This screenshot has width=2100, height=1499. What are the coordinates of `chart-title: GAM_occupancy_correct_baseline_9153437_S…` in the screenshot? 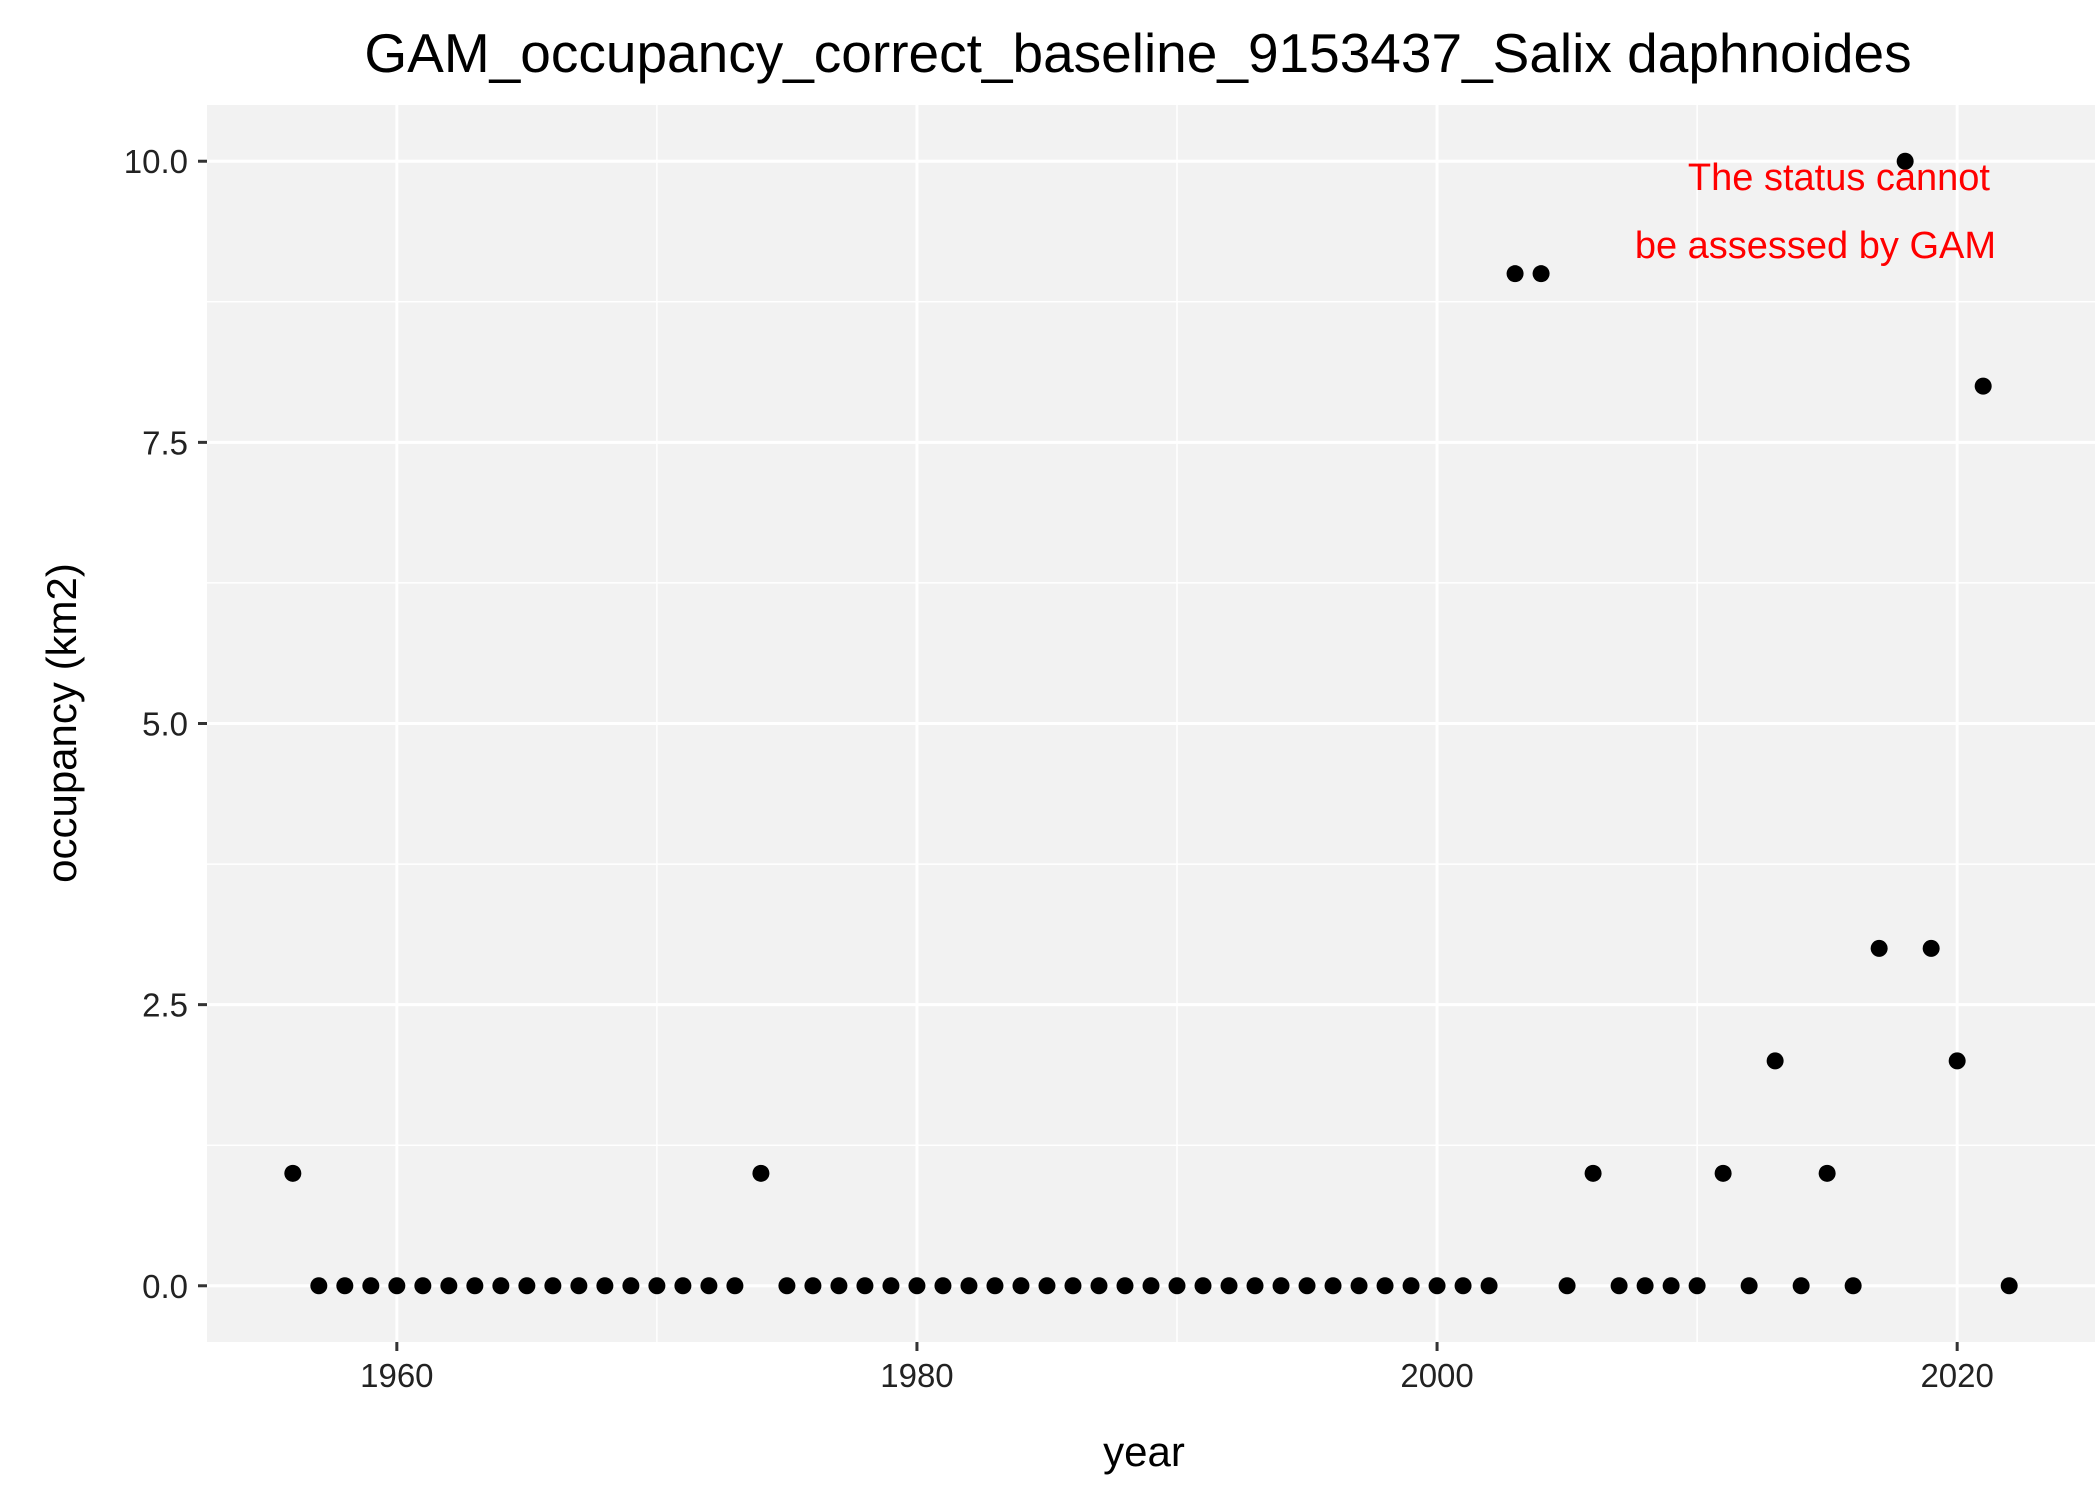 It's located at (1137, 53).